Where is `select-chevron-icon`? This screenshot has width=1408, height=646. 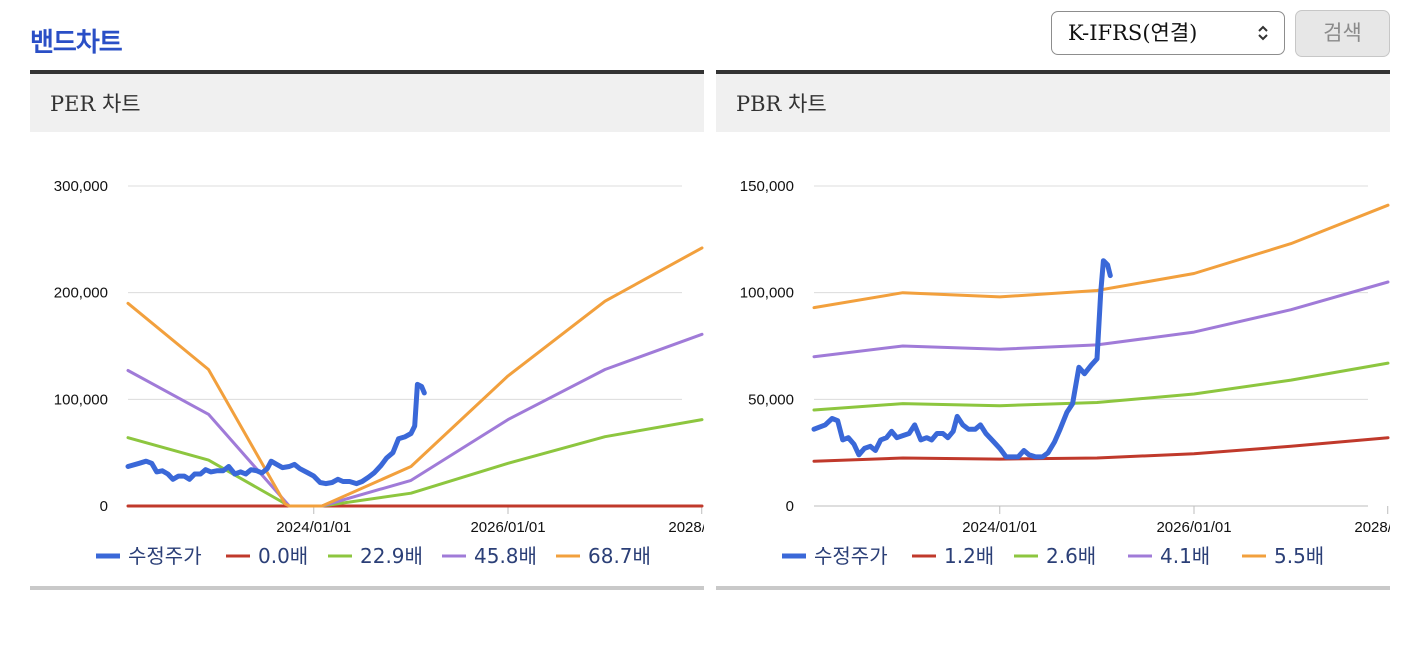
select-chevron-icon is located at coordinates (1263, 33).